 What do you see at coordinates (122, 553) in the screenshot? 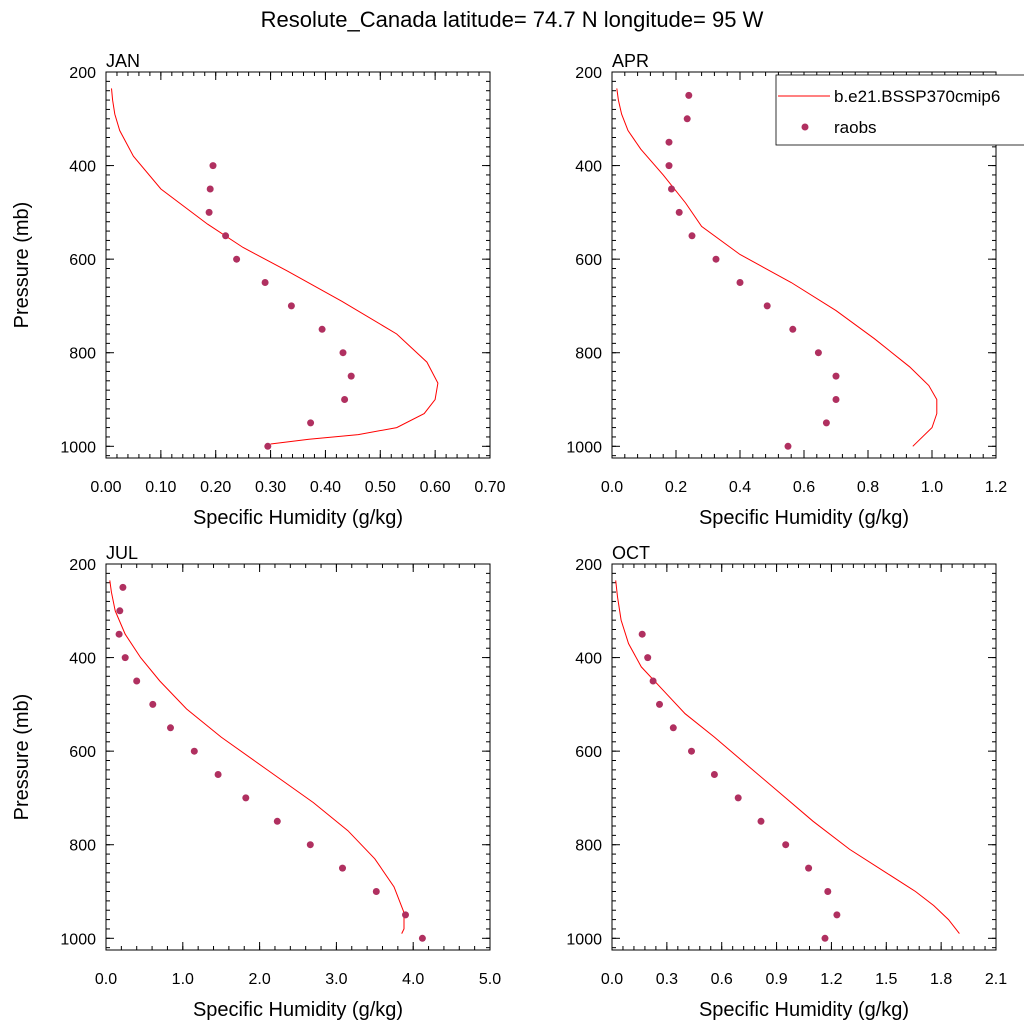
I see `panel-title: JUL` at bounding box center [122, 553].